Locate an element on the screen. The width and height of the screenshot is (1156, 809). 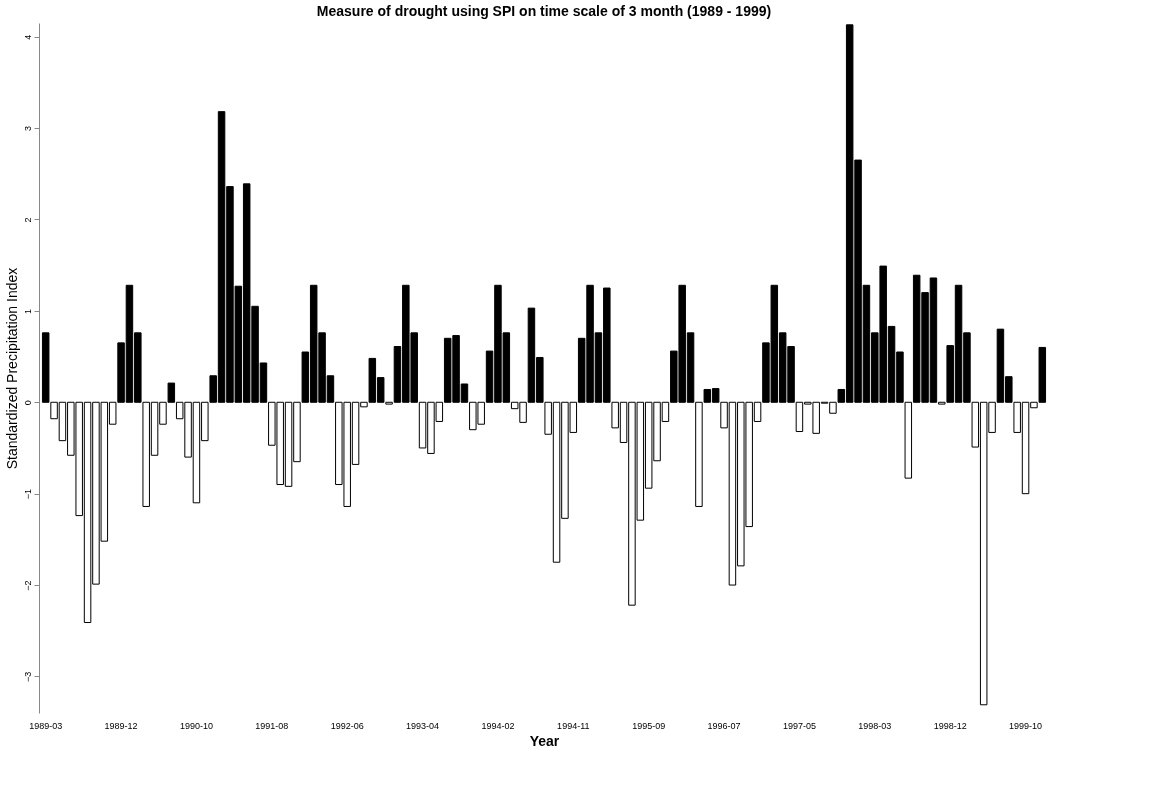
y-tick-label: 2 is located at coordinates (27, 220).